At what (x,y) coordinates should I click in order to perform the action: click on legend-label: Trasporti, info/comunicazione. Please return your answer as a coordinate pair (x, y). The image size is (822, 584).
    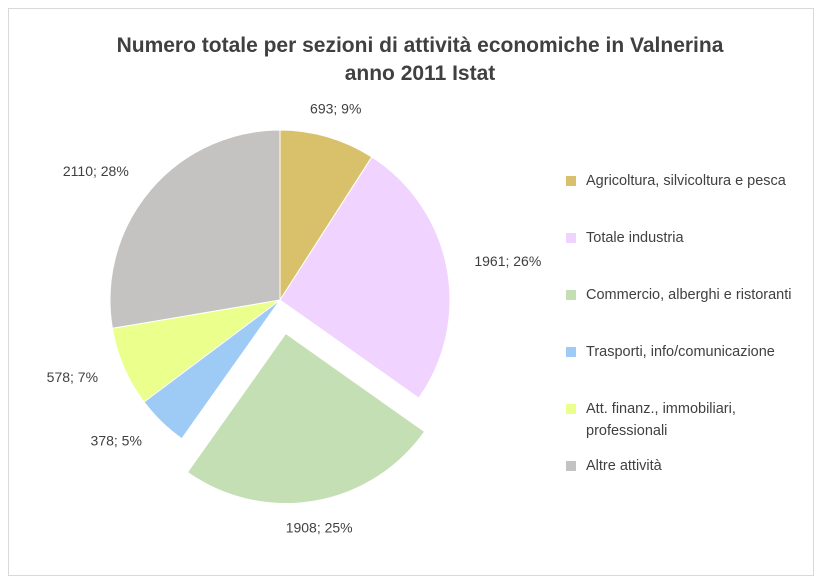
    Looking at the image, I should click on (680, 352).